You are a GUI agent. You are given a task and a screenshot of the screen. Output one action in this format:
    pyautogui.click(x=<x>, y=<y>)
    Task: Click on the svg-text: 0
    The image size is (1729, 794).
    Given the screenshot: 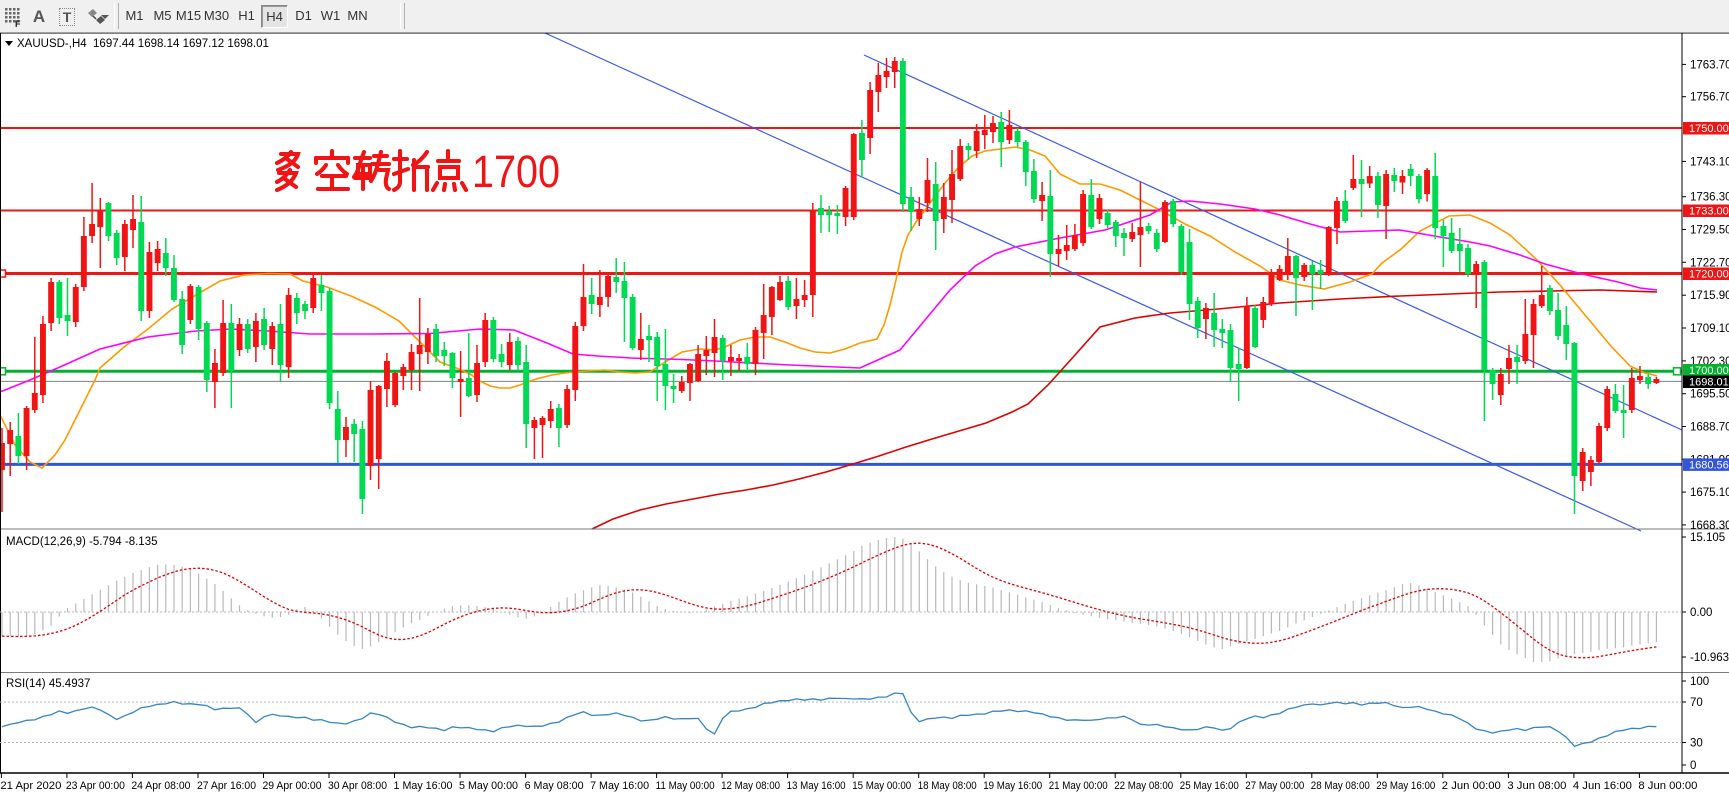 What is the action you would take?
    pyautogui.click(x=1693, y=766)
    